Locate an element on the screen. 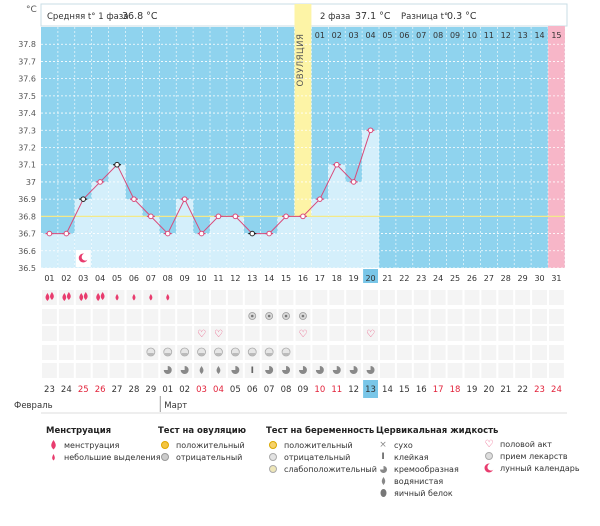 The width and height of the screenshot is (600, 526). calendar-date: 25 is located at coordinates (83, 390).